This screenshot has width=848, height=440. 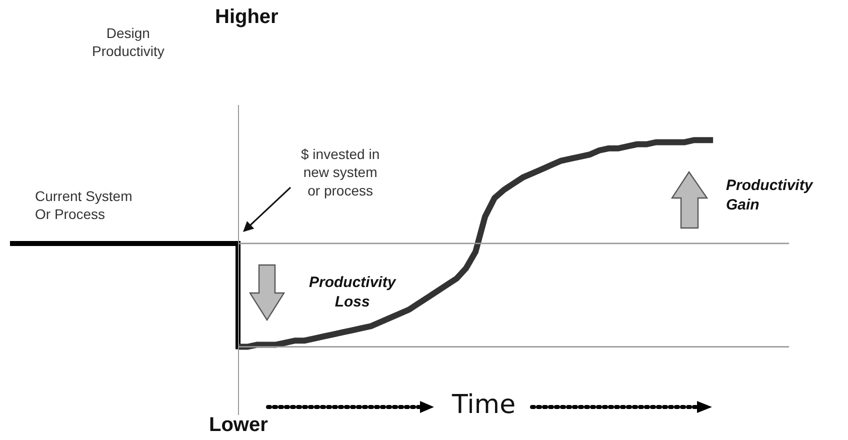 I want to click on x-axis-title: Time, so click(x=483, y=405).